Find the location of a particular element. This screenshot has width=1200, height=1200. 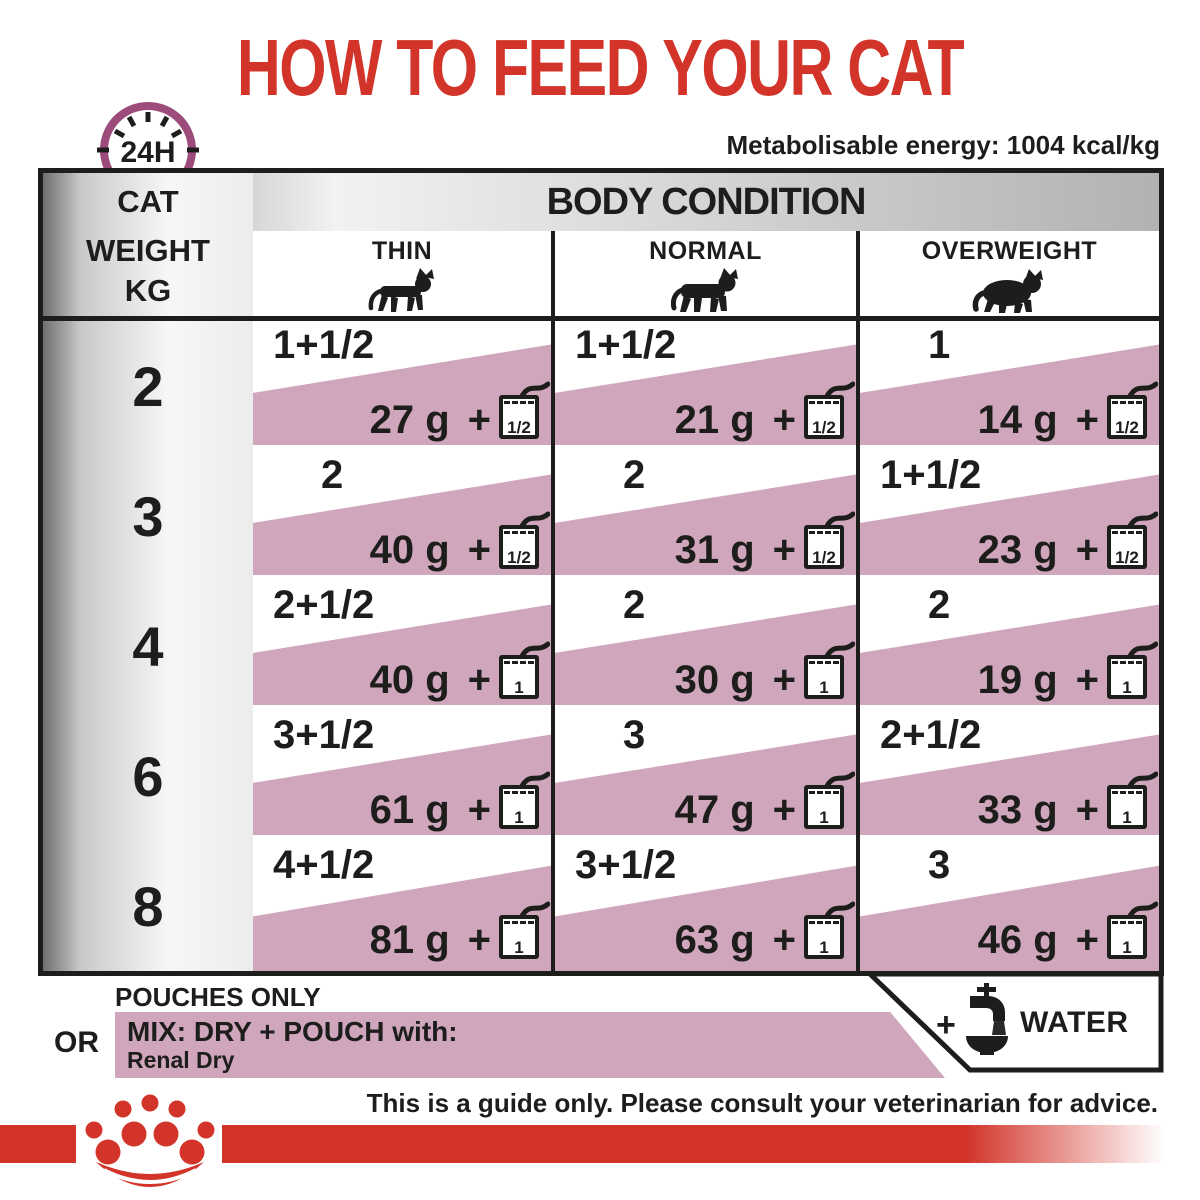

body-condition-header: BODY CONDITION is located at coordinates (706, 202).